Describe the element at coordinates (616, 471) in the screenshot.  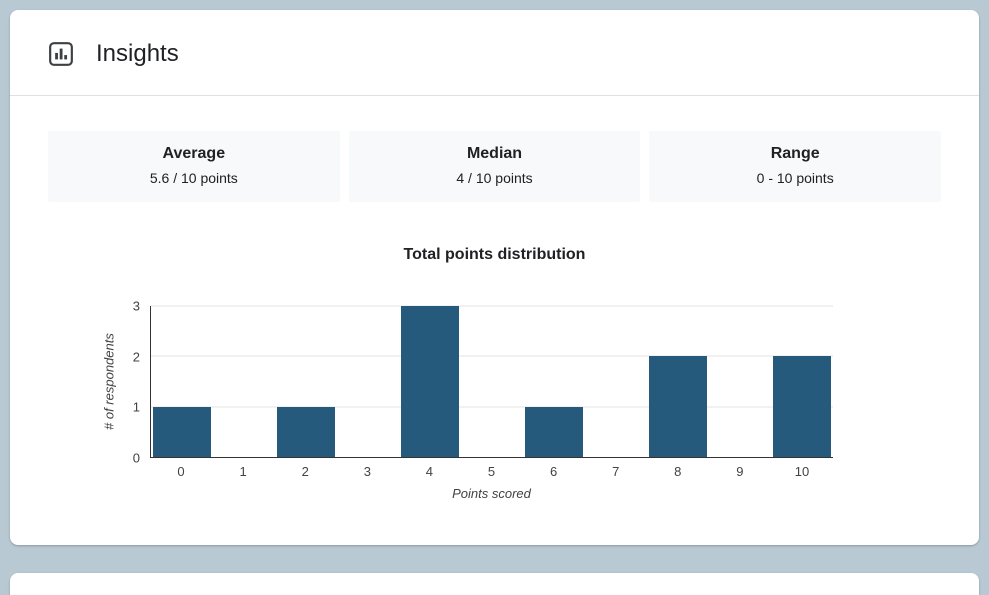
I see `x-tick-label: 7` at that location.